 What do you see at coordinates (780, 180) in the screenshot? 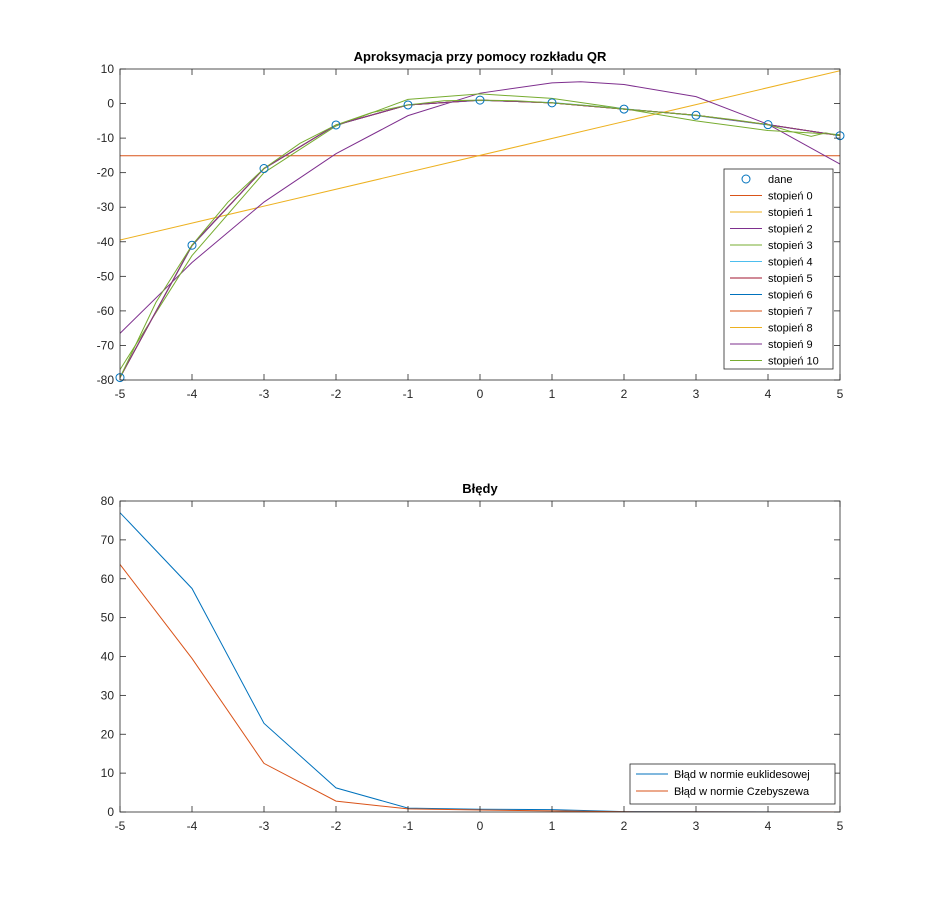
I see `legend-label: dane` at bounding box center [780, 180].